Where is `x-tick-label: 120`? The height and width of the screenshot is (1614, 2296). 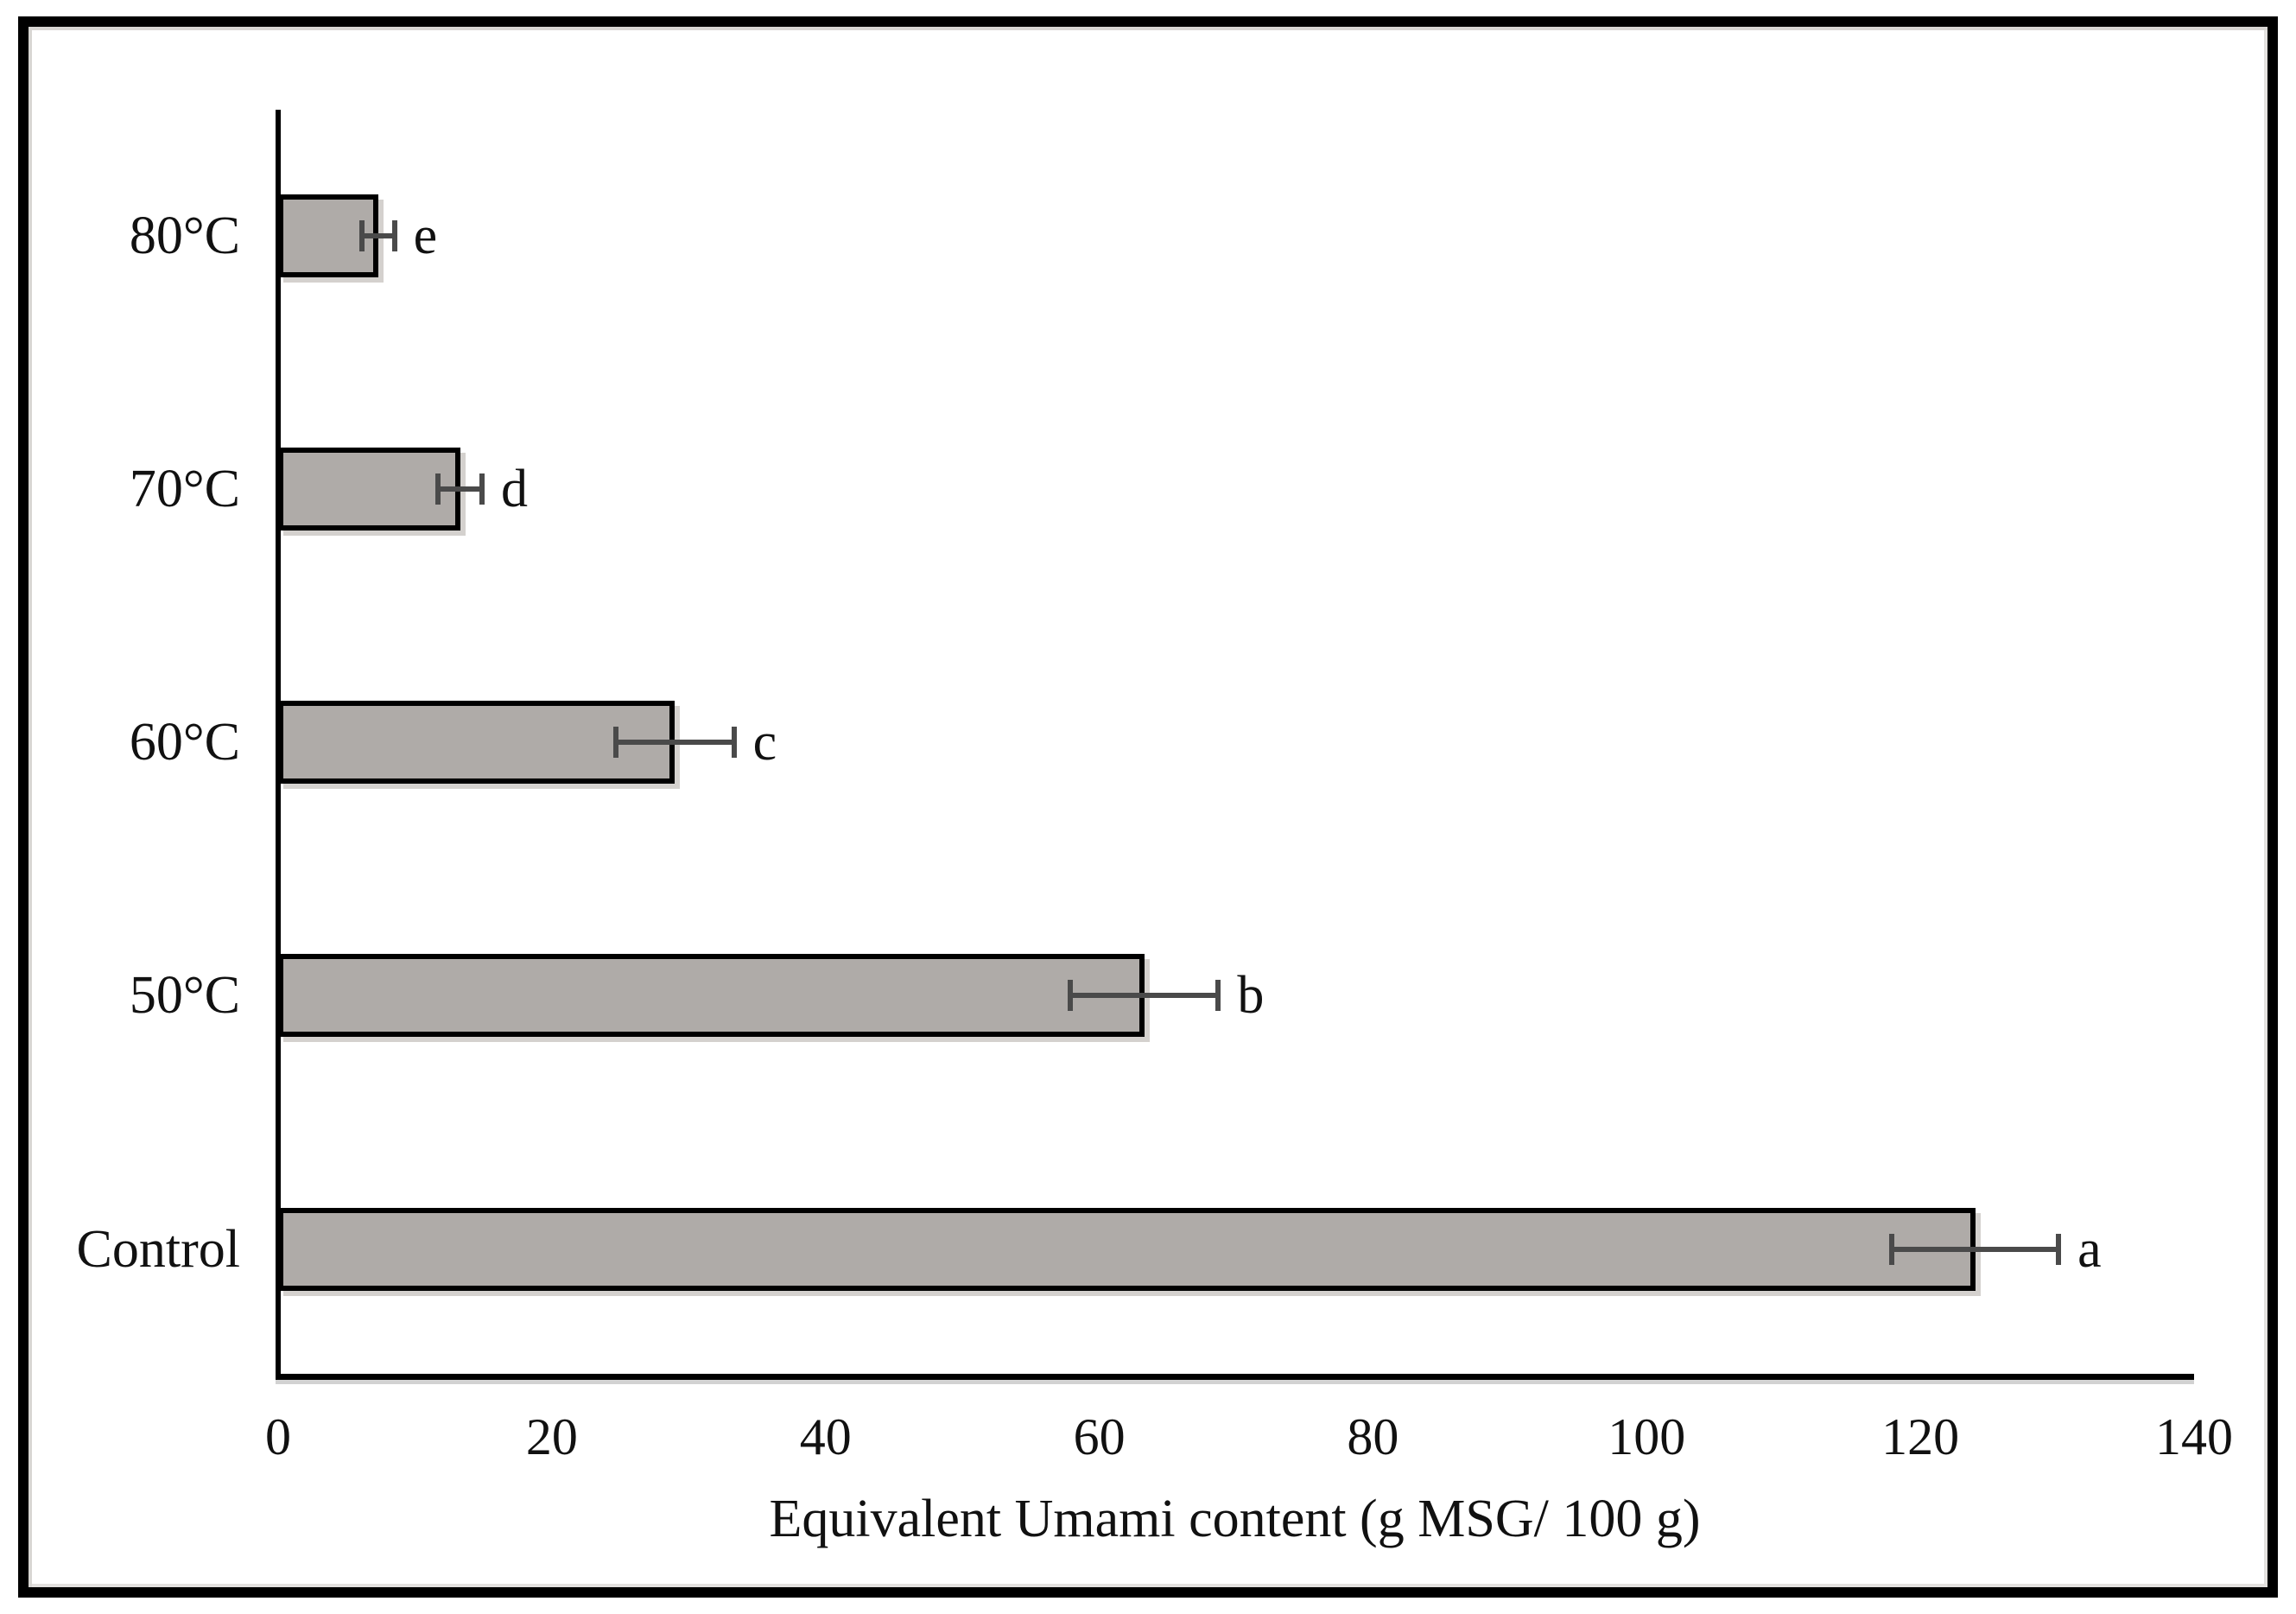
x-tick-label: 120 is located at coordinates (1920, 1437).